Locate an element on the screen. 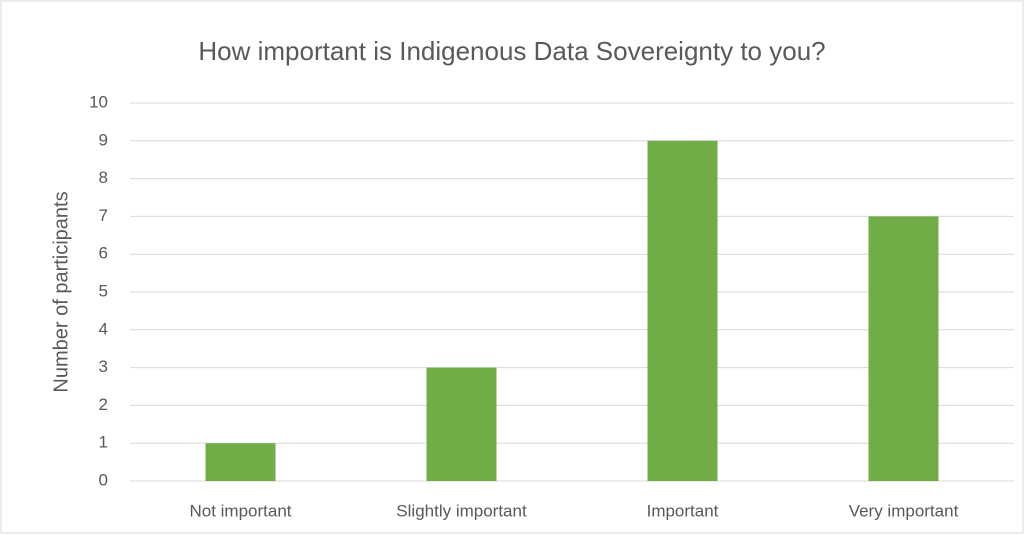 Image resolution: width=1029 pixels, height=536 pixels. y-tick-label: 0 is located at coordinates (103, 479).